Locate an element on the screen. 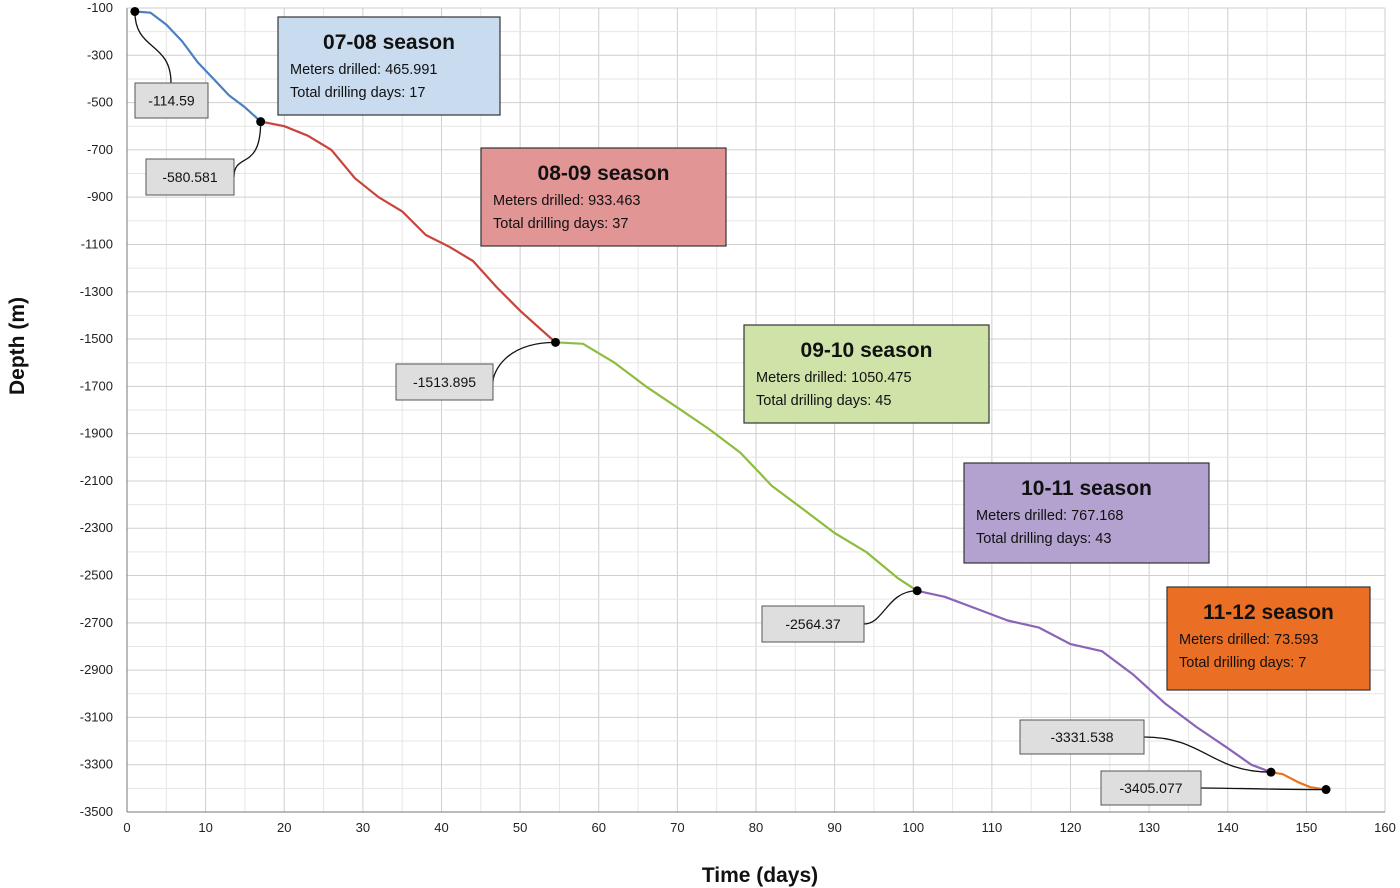 The width and height of the screenshot is (1400, 888). season-box-title: 07-08 season is located at coordinates (389, 42).